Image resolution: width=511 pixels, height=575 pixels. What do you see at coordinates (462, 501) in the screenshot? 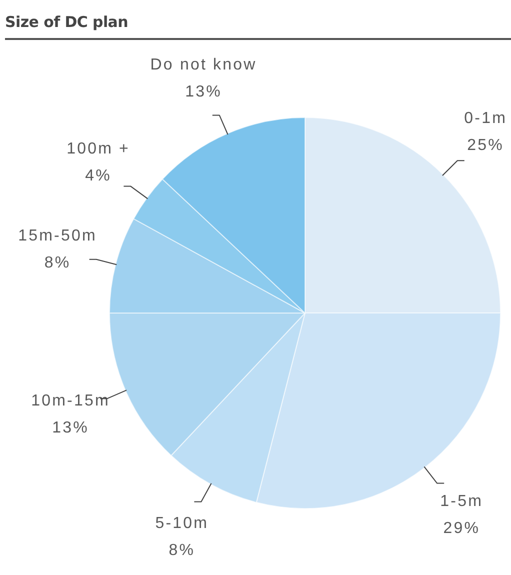
I see `slice-label: 1-5m` at bounding box center [462, 501].